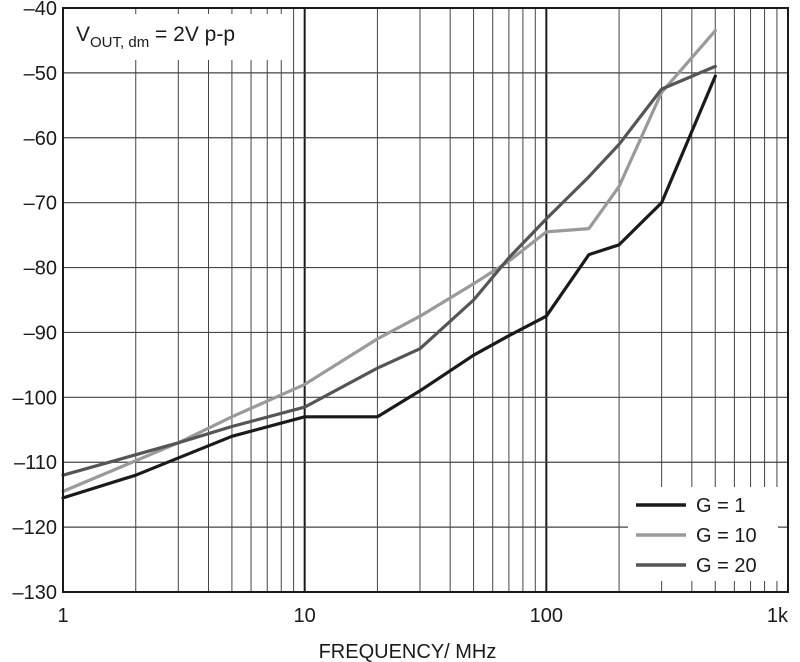  I want to click on y-tick-label: –110, so click(35, 463).